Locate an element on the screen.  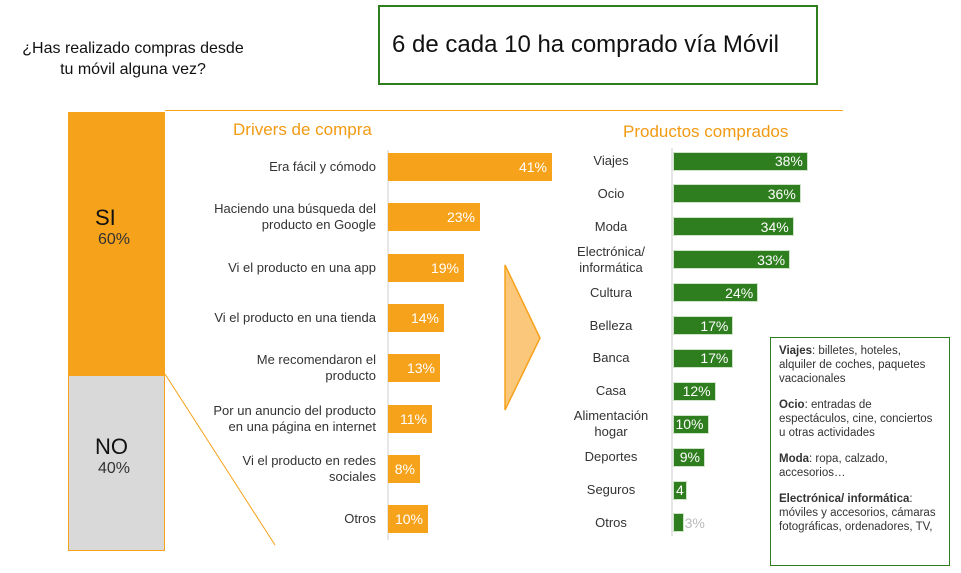
category-label: Banca is located at coordinates (611, 358).